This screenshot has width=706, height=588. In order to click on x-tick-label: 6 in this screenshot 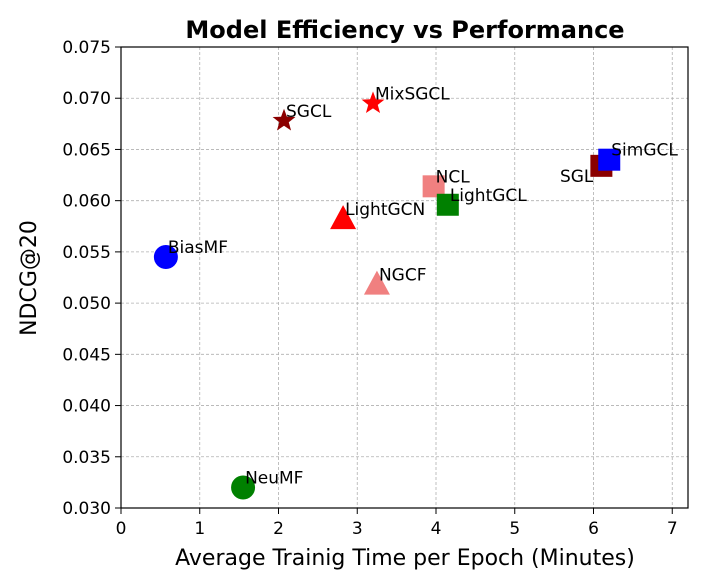, I will do `click(593, 529)`.